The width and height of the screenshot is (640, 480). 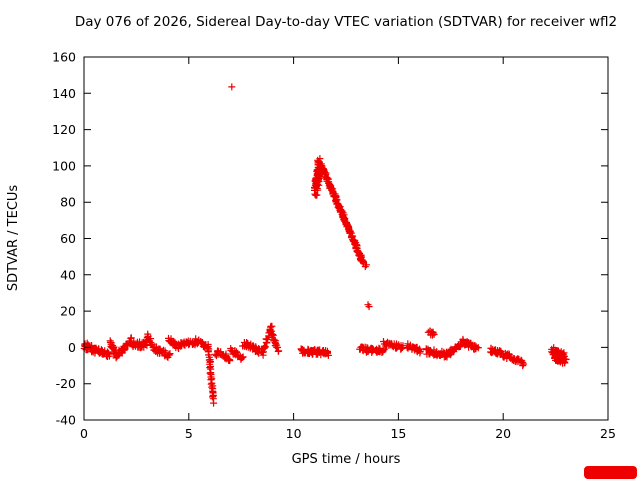 What do you see at coordinates (503, 433) in the screenshot?
I see `x-tick-label: 20` at bounding box center [503, 433].